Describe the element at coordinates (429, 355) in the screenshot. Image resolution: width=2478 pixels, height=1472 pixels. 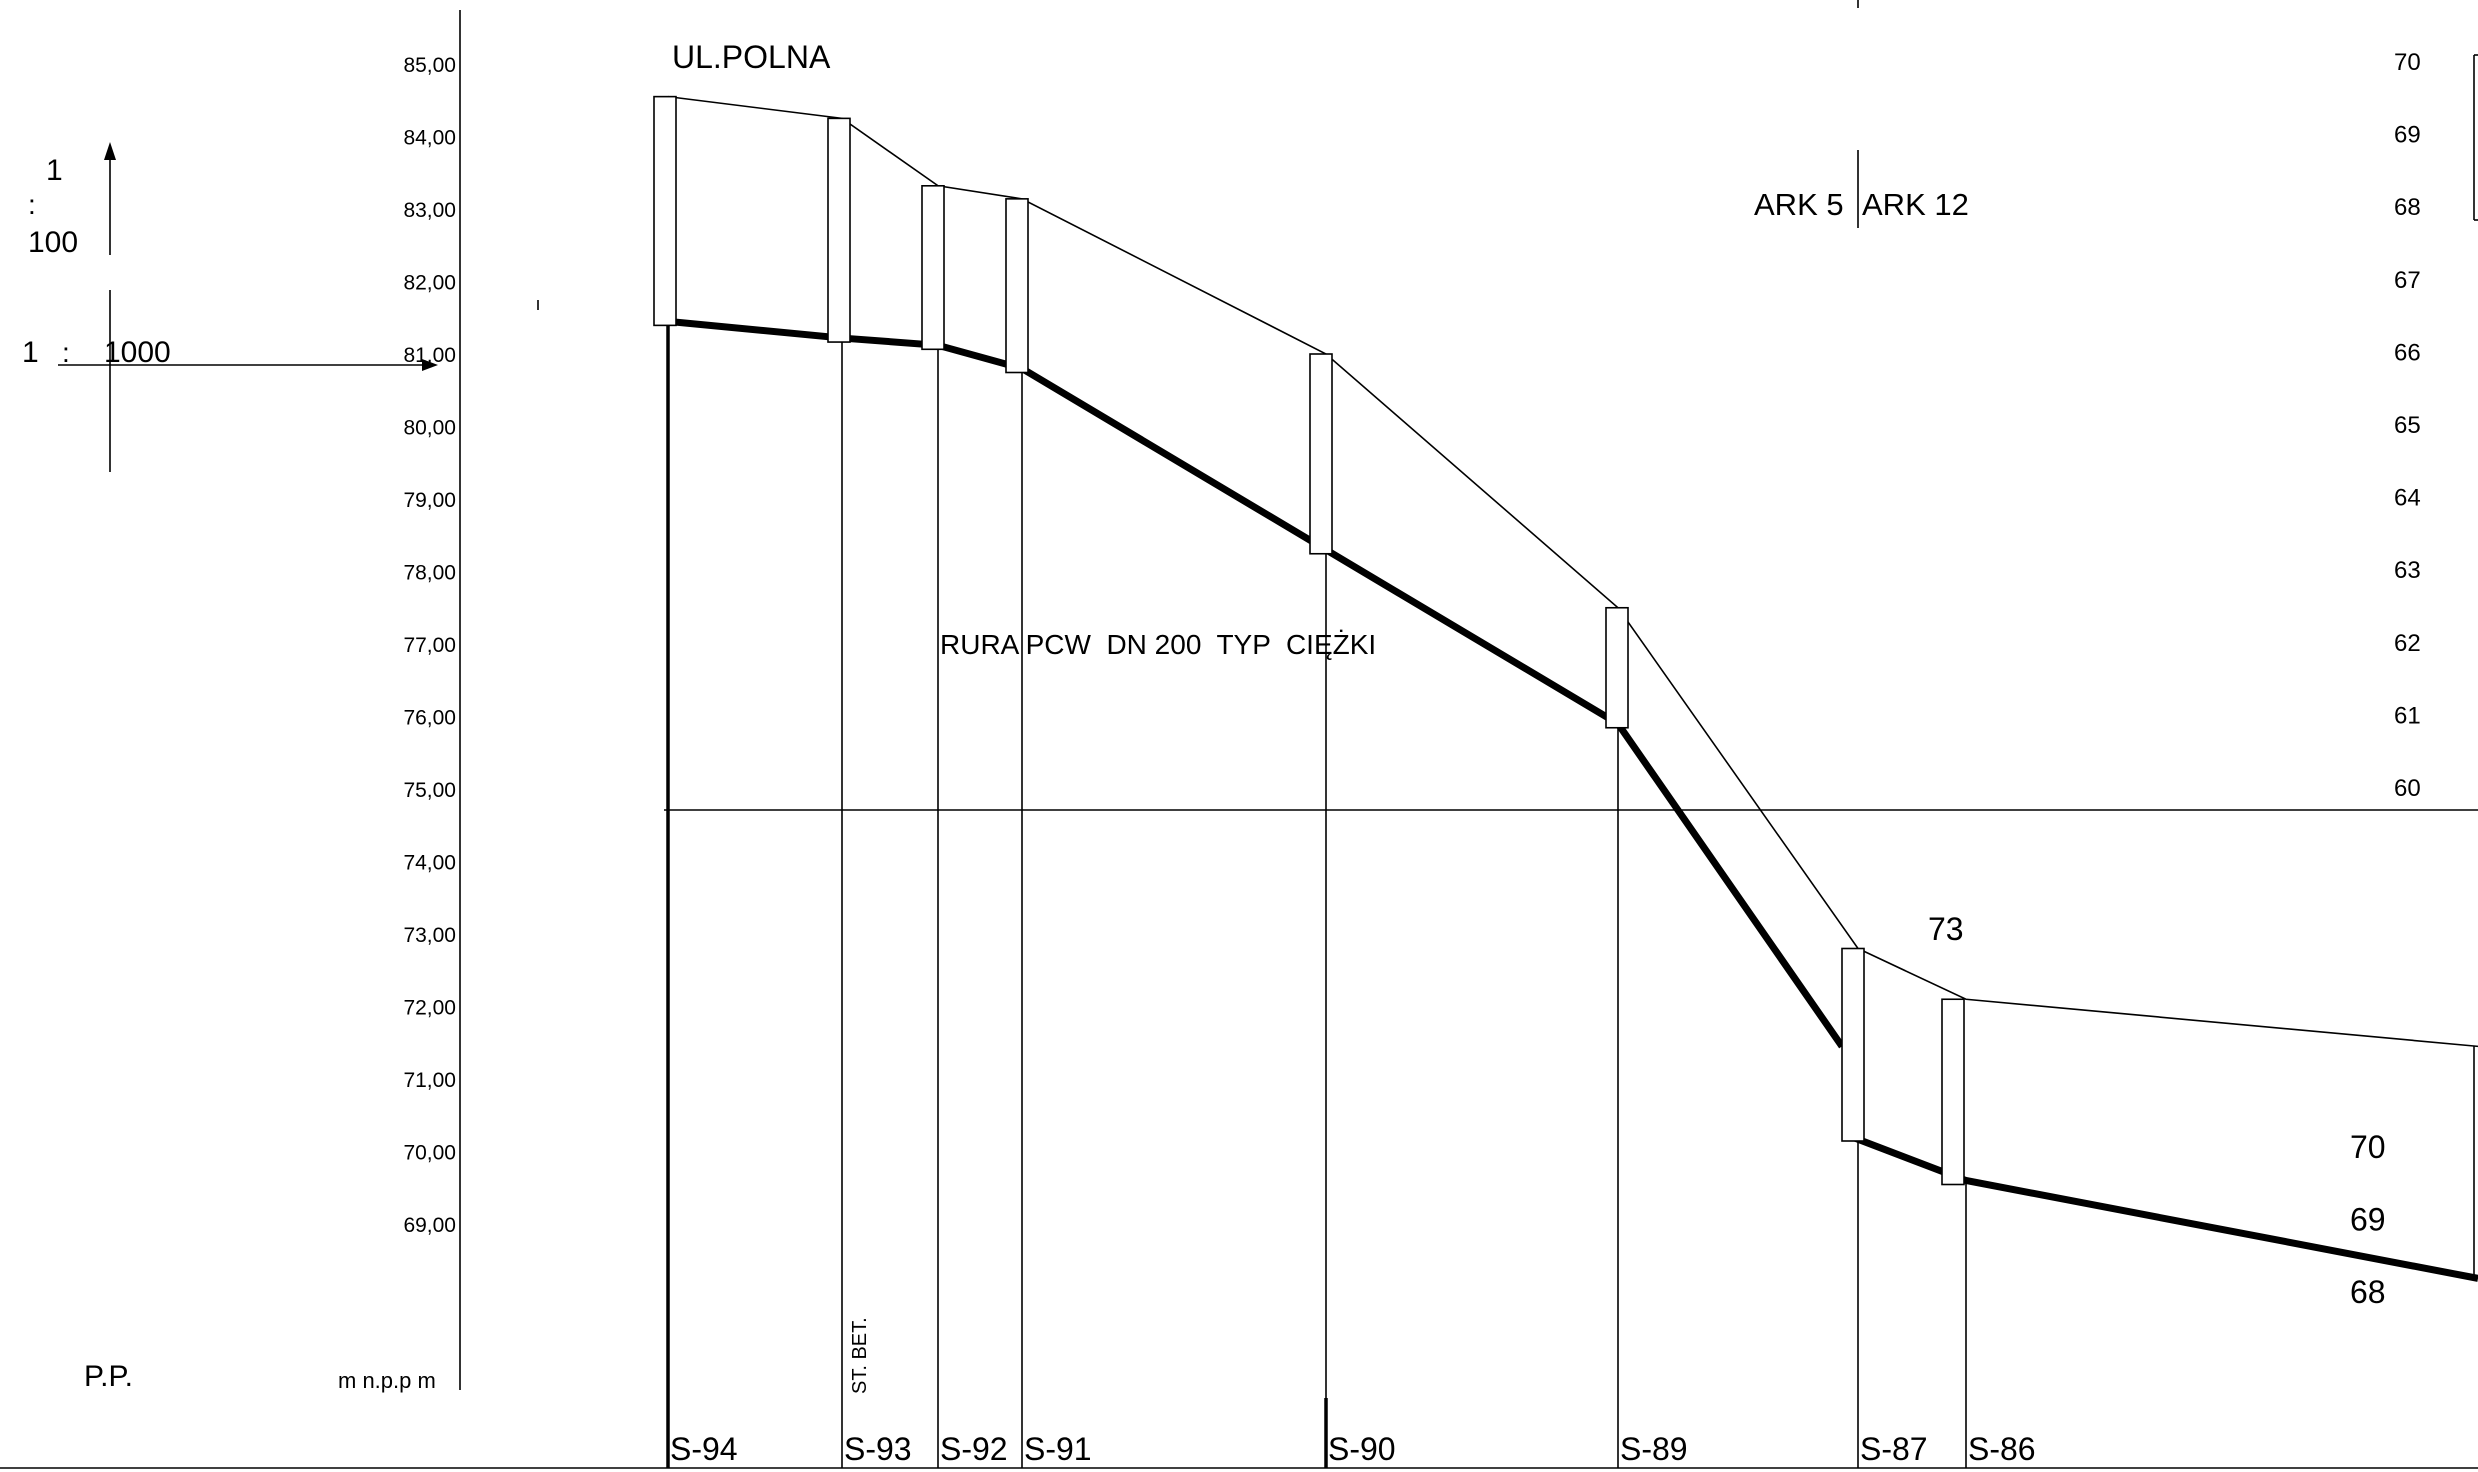
I see `left-axis-tick-label: 81,00` at that location.